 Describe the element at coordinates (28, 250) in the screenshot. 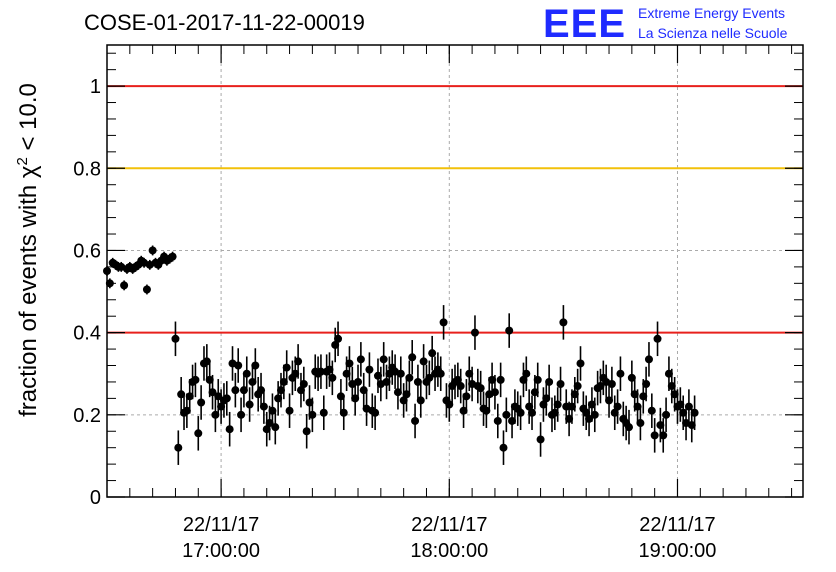

I see `y-axis-label: fraction of events with χ2 < 10.0` at that location.